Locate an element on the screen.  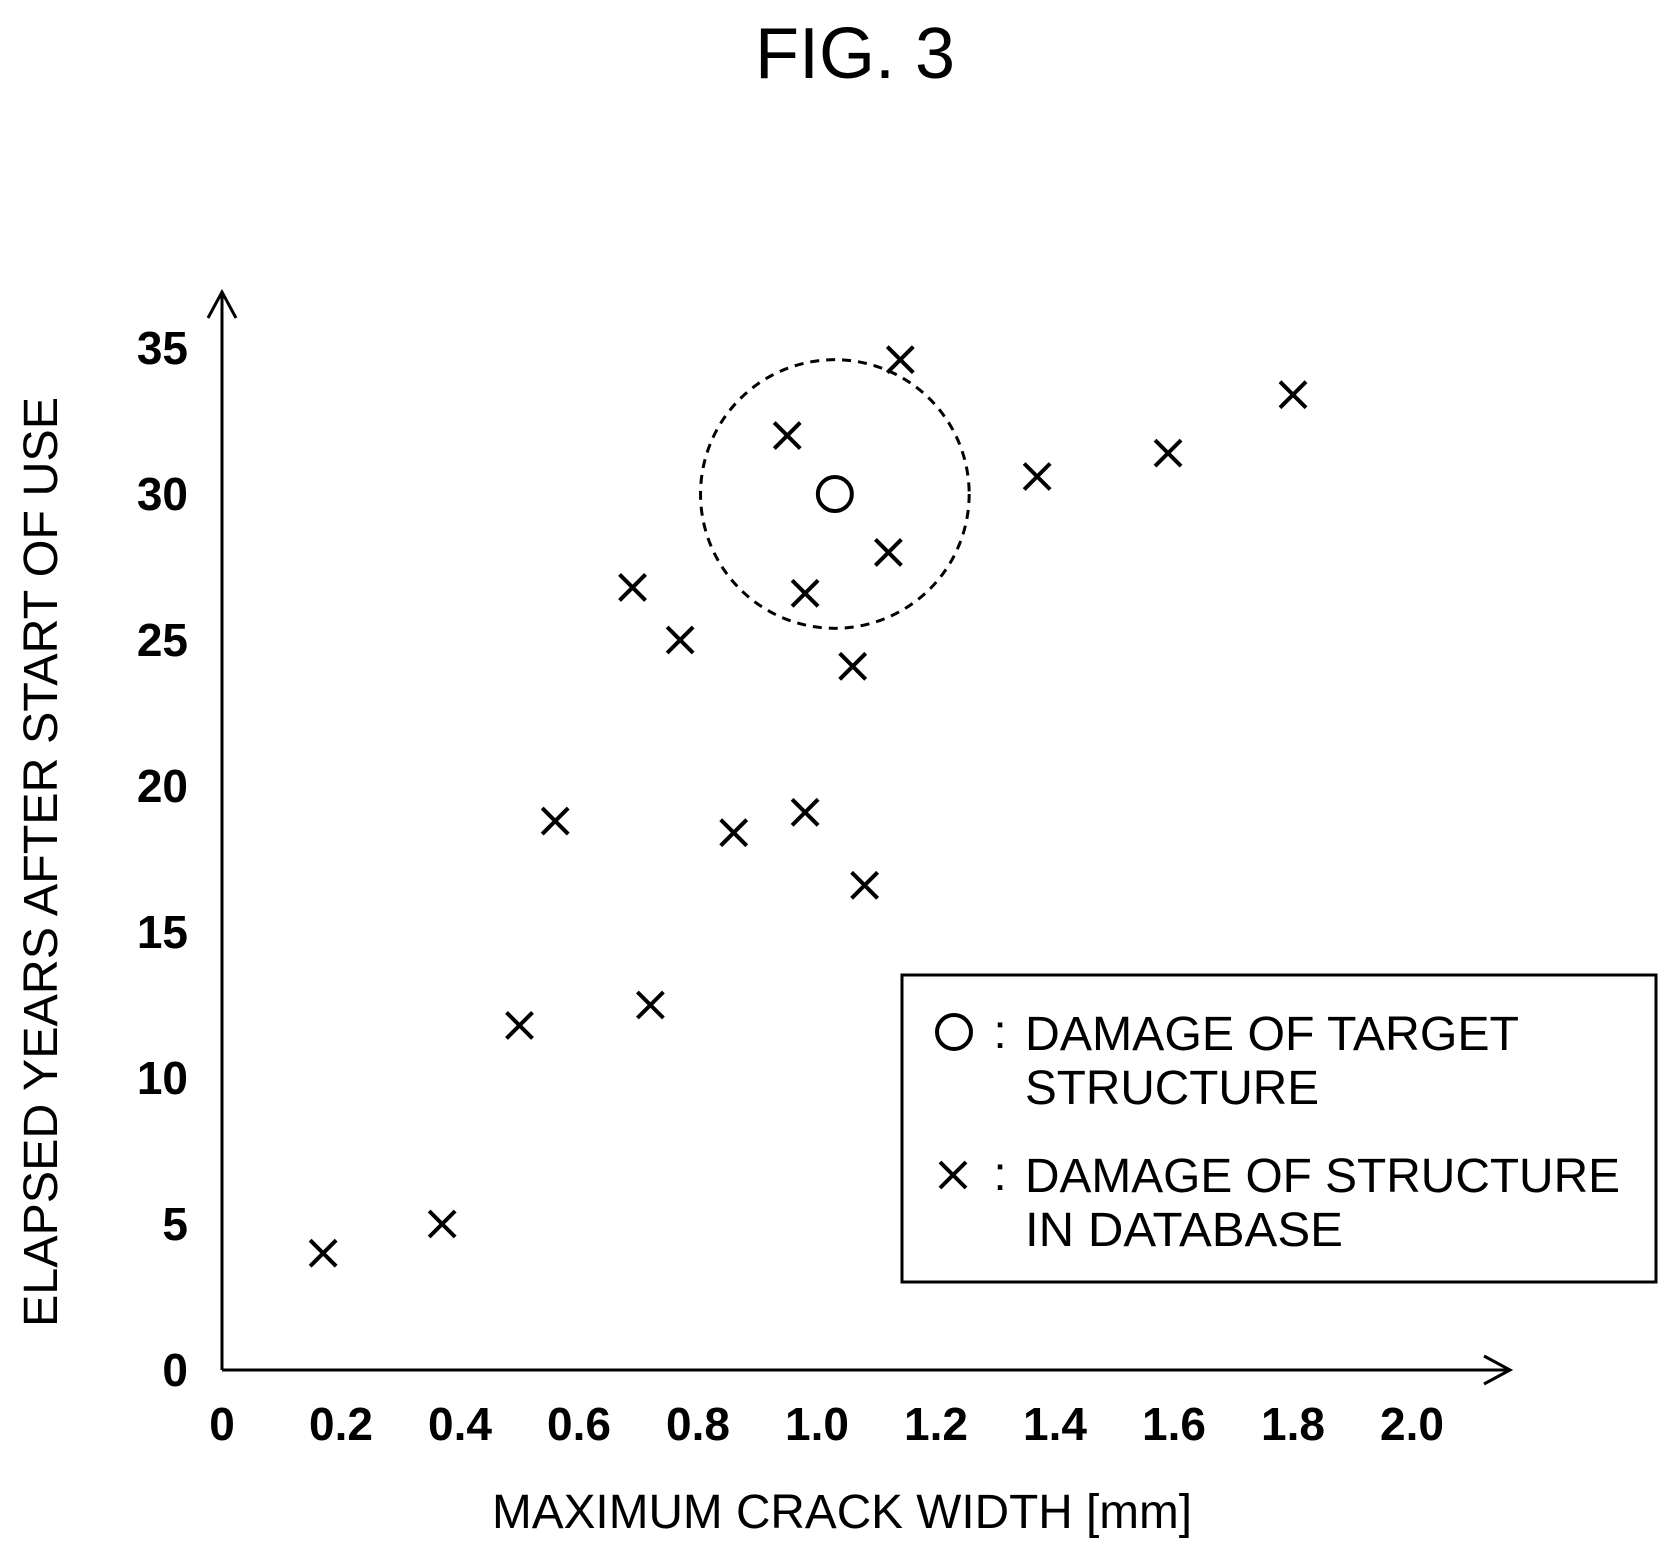
x-tick-labels: 0 0.2 0.4 0.6 0.8 1.0 1.2 1.4 1.6 1.8 2.0 is located at coordinates (826, 1424).